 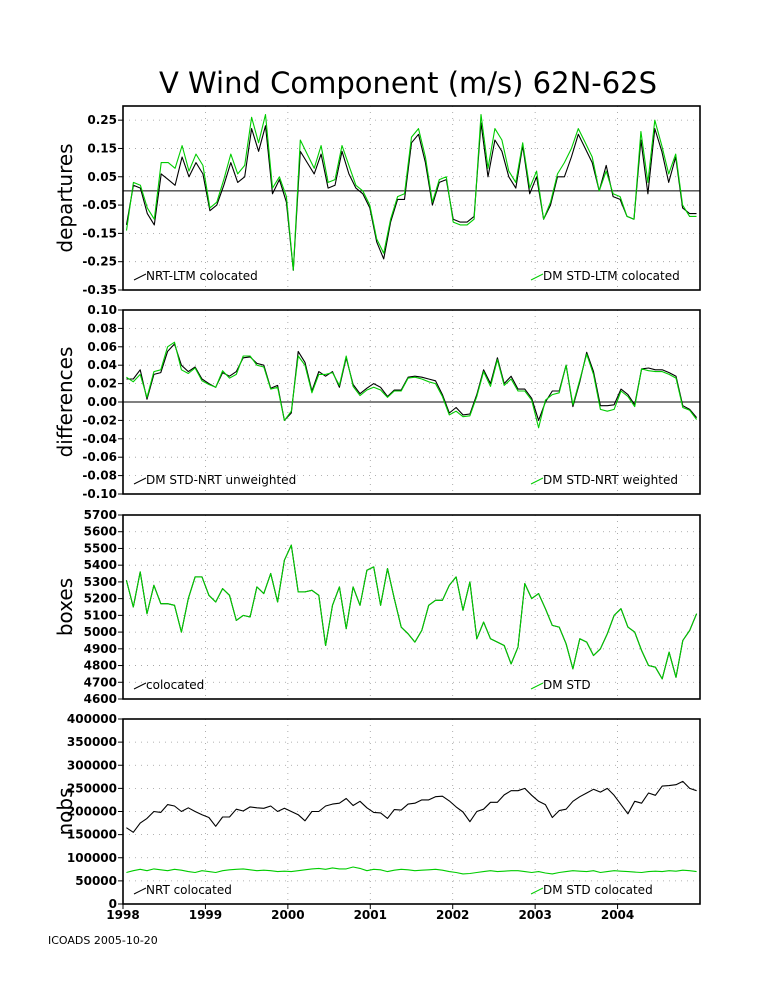 I want to click on differences-ytick-label: -0.08, so click(x=99, y=476).